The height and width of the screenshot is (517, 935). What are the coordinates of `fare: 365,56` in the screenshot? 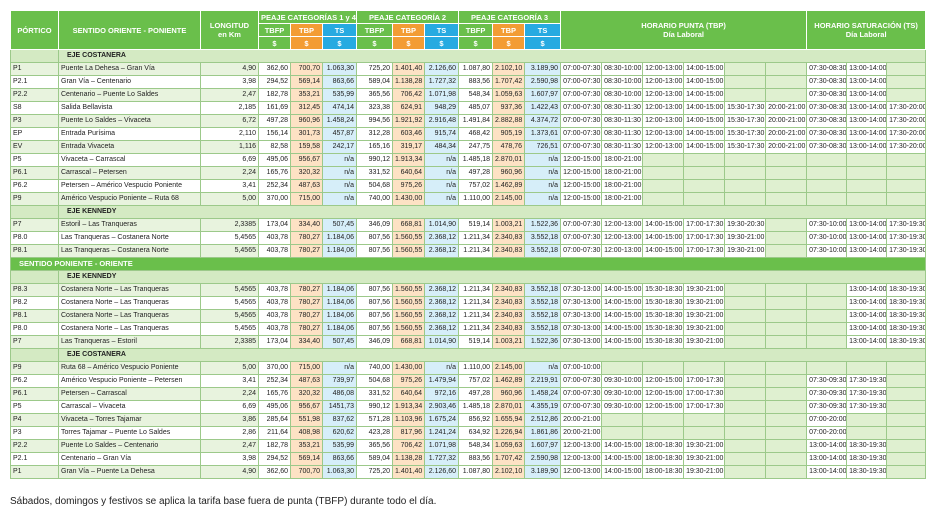 It's located at (374, 446).